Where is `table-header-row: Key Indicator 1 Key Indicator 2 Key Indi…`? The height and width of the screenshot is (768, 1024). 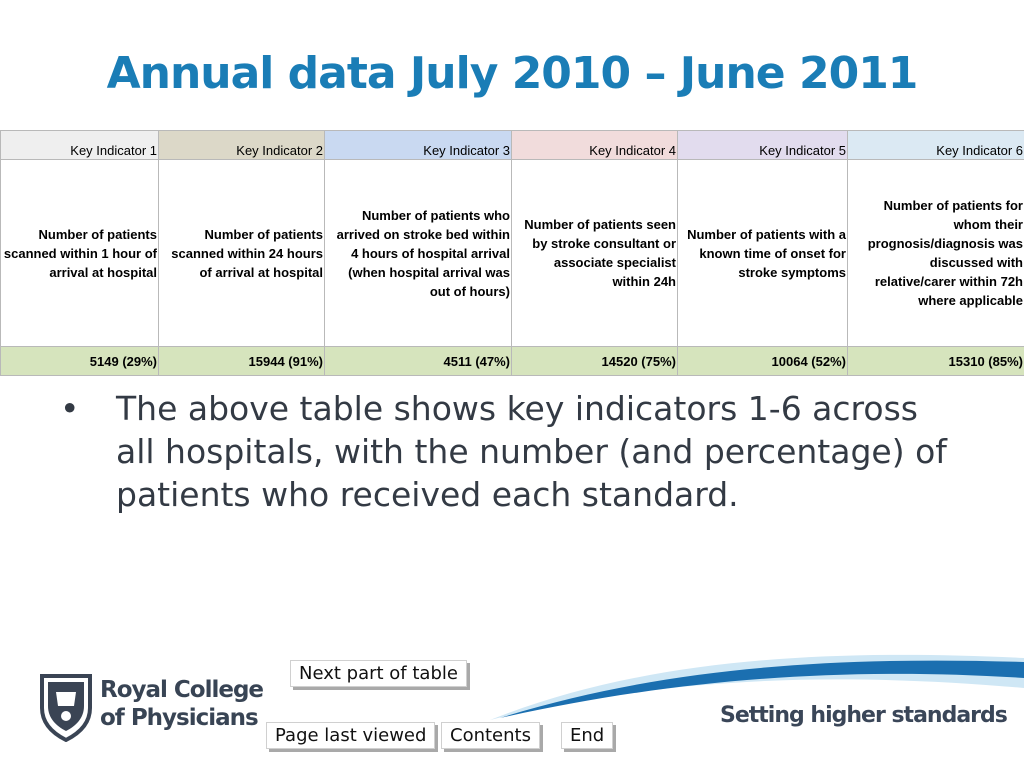 table-header-row: Key Indicator 1 Key Indicator 2 Key Indi… is located at coordinates (512, 145).